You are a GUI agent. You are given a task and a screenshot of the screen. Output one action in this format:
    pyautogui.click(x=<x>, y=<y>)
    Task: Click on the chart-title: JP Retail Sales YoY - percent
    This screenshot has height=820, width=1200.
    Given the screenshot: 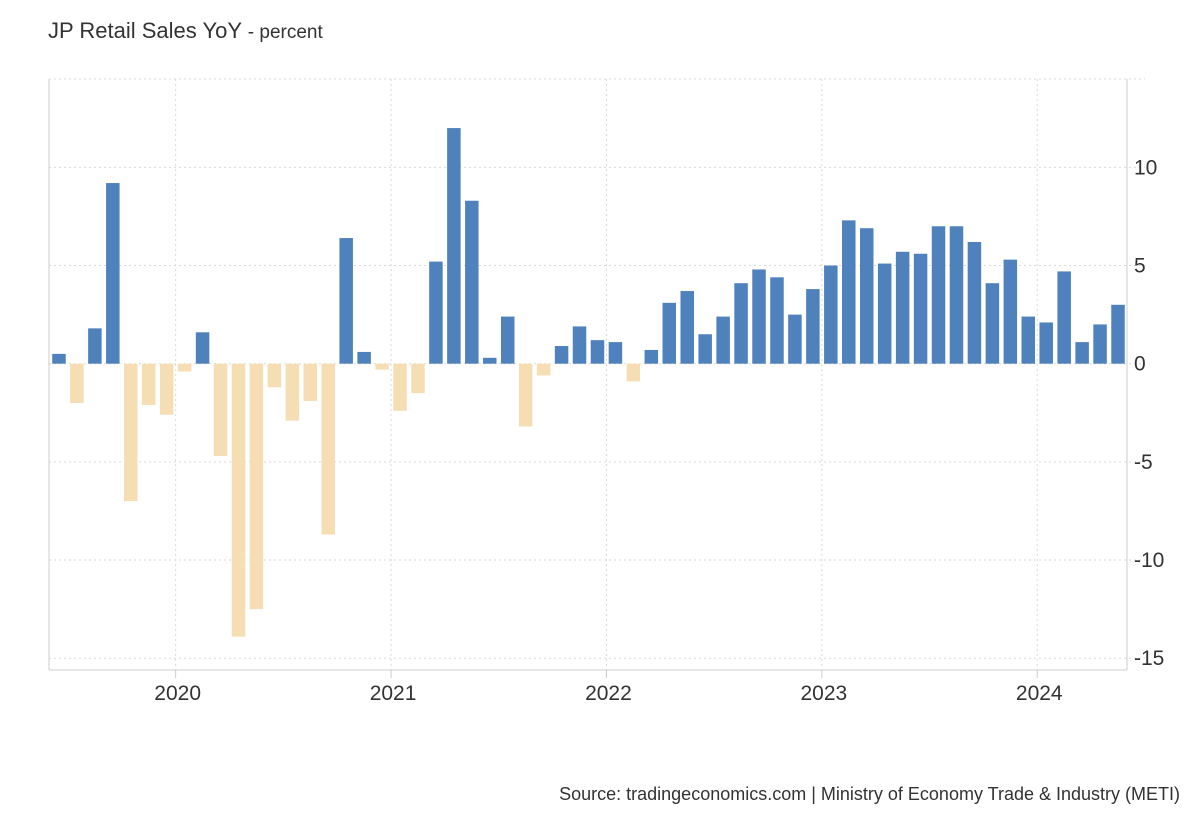 What is the action you would take?
    pyautogui.click(x=185, y=31)
    